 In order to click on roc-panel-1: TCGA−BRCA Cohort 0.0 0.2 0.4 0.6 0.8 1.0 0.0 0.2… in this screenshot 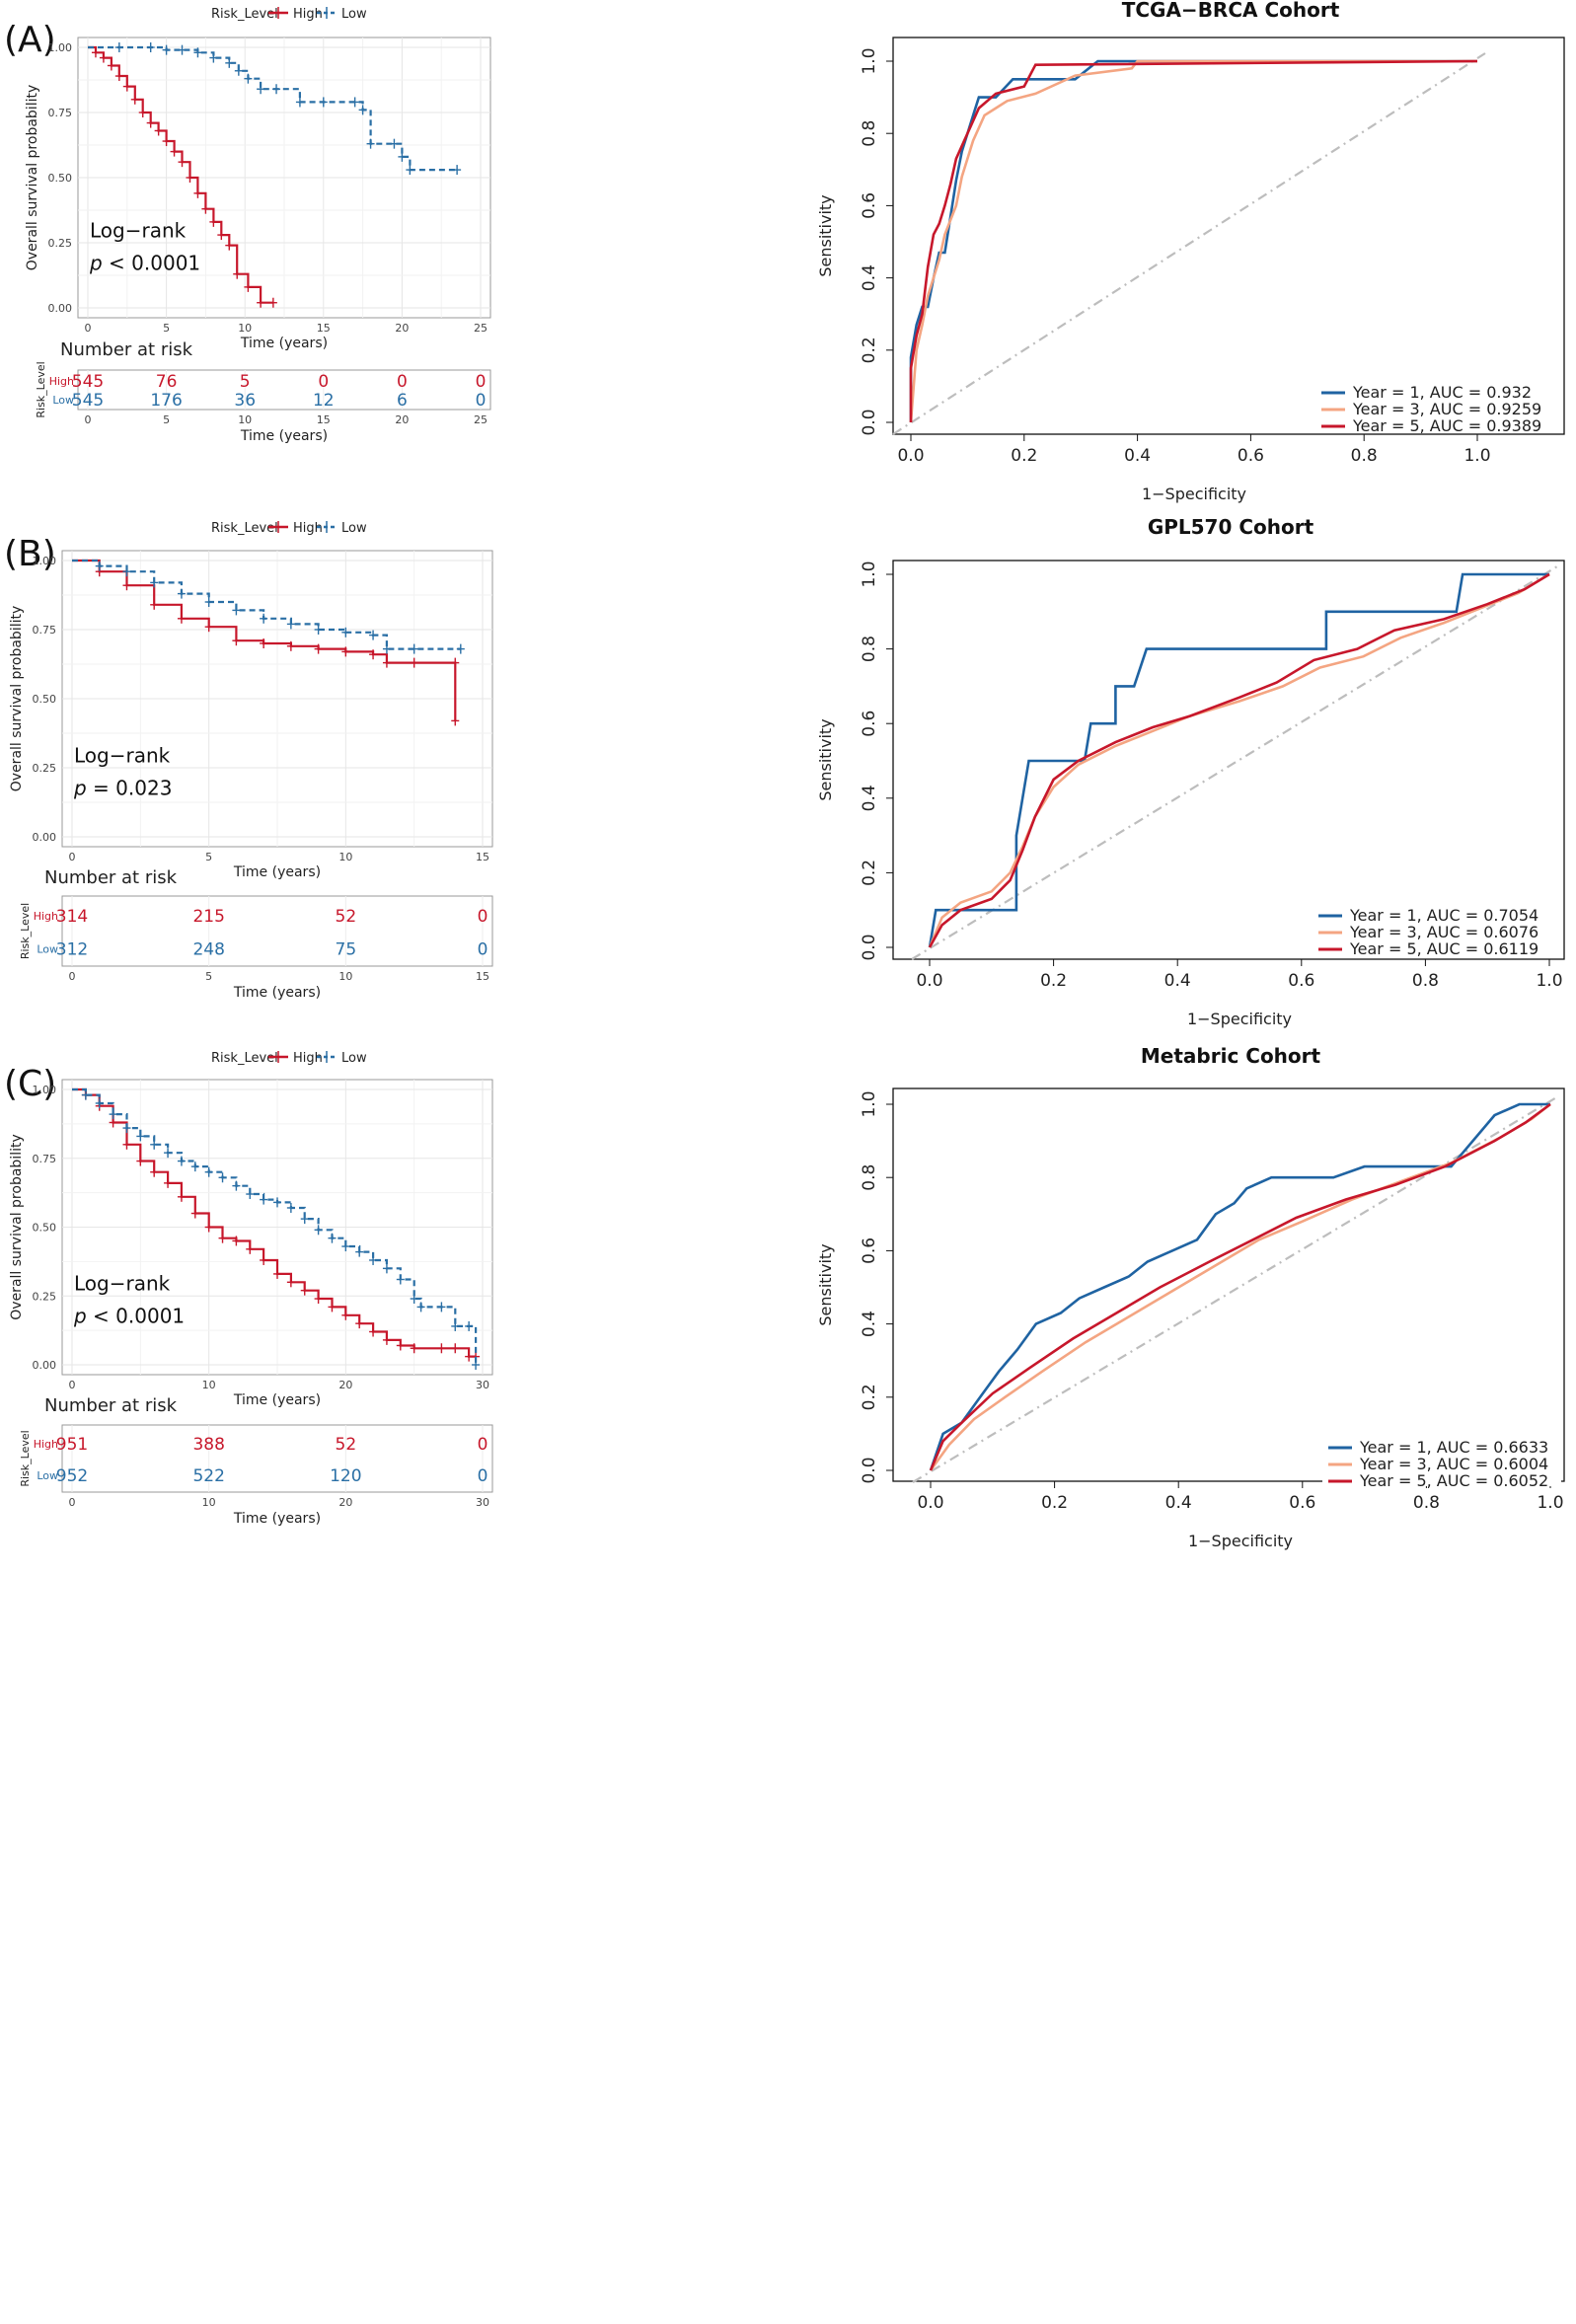, I will do `click(1191, 252)`.